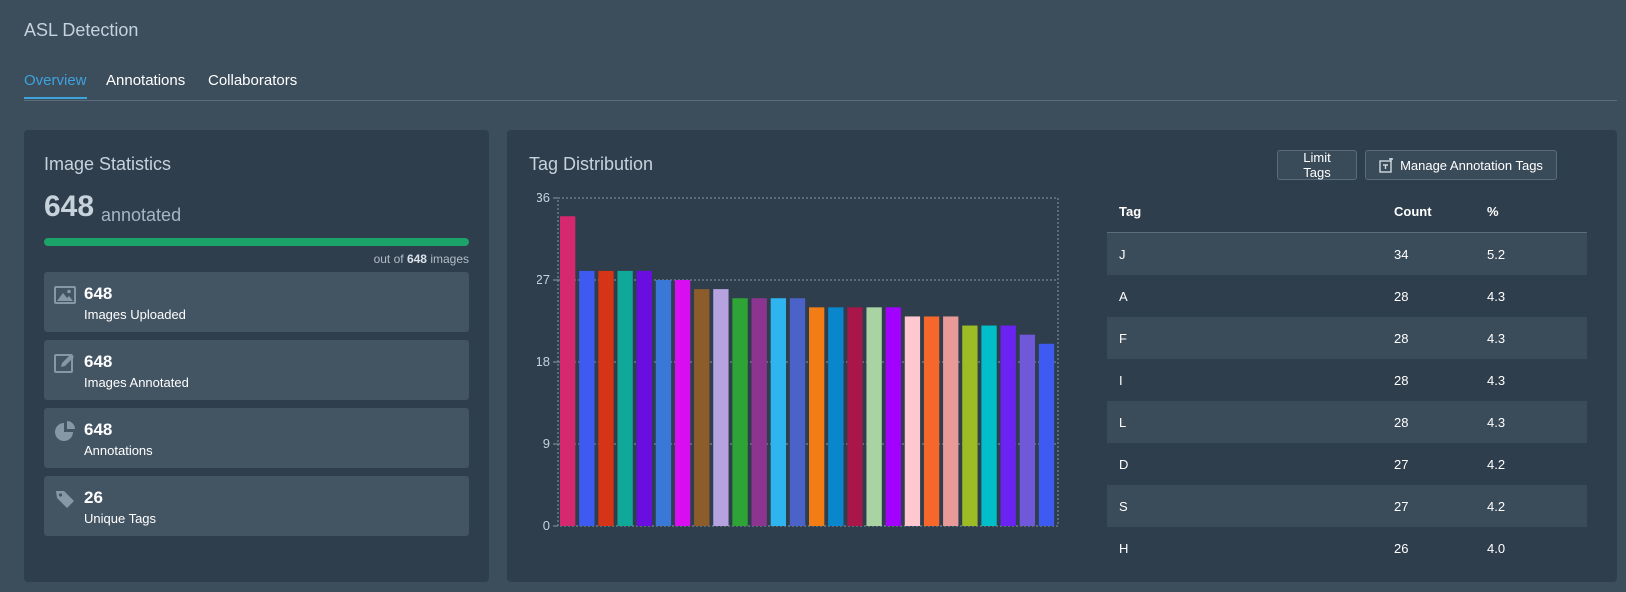 This screenshot has height=592, width=1626. Describe the element at coordinates (1121, 380) in the screenshot. I see `tag-cell: I` at that location.